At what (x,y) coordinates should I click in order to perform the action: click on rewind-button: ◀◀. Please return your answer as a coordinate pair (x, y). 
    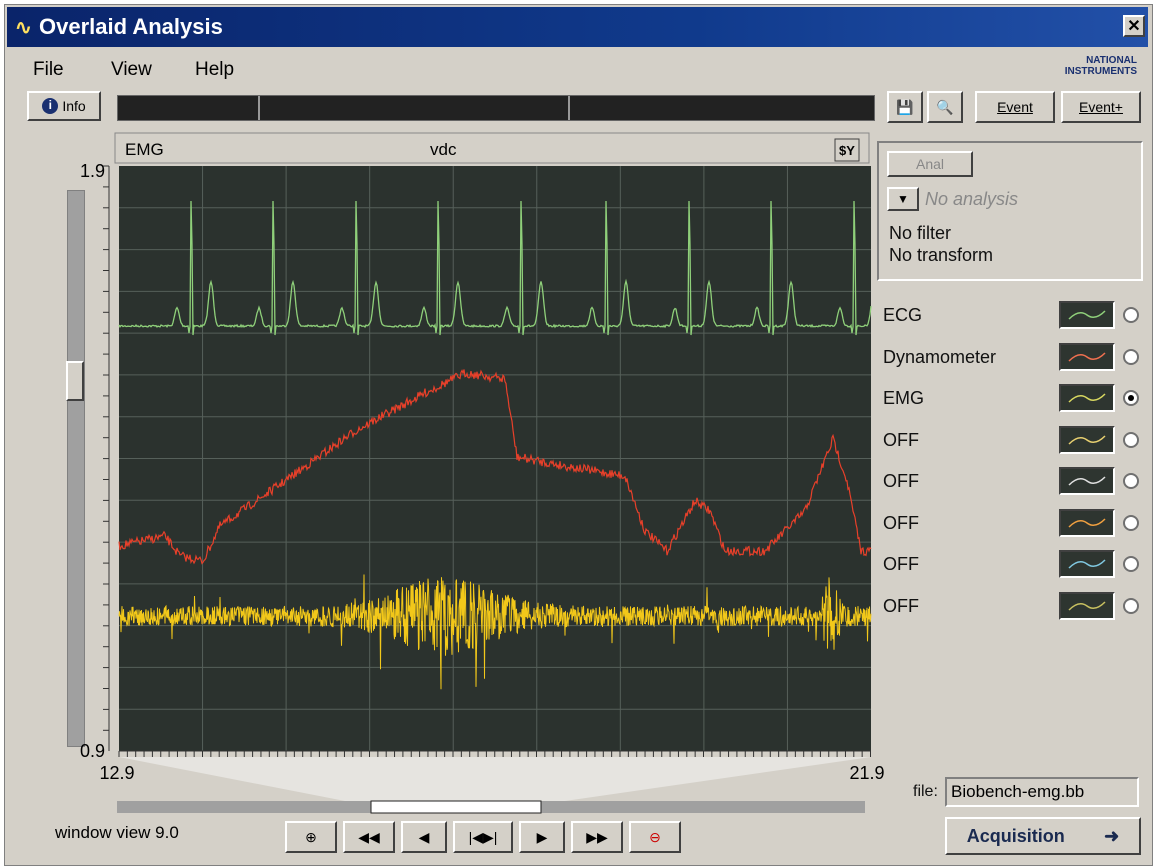
    Looking at the image, I should click on (369, 837).